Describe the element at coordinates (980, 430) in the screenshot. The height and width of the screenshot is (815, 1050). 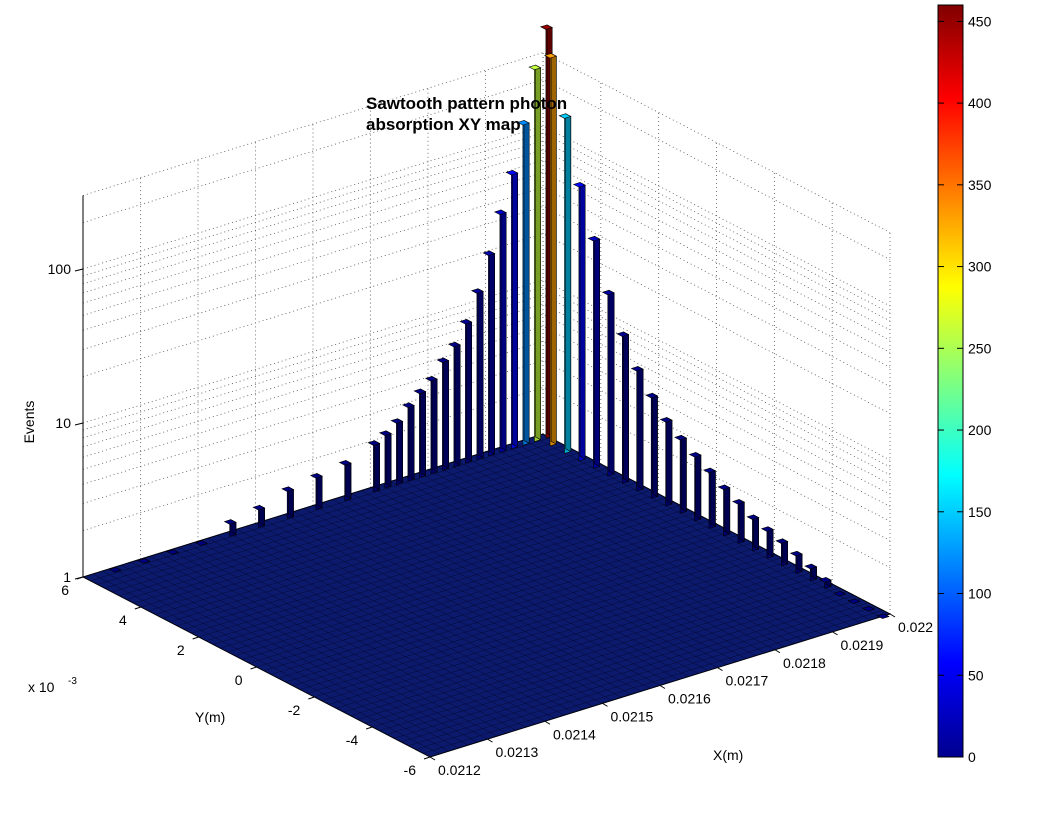
I see `colorbar-tick-label: 200` at that location.